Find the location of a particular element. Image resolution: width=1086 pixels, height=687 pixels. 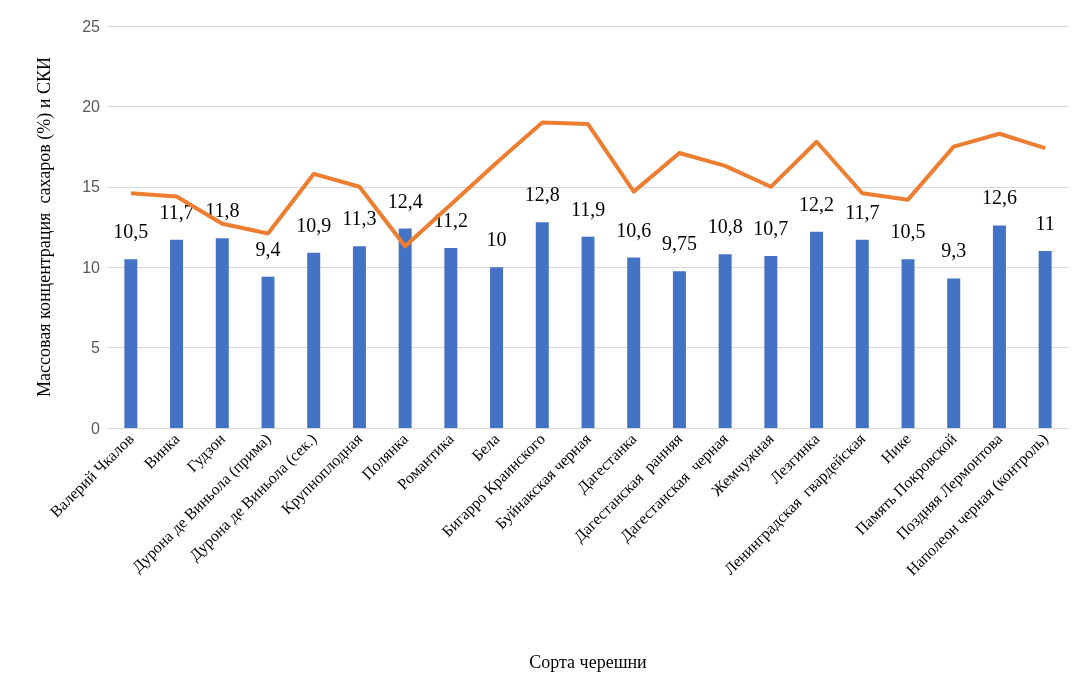

x-axis-title: Сорта черешни is located at coordinates (588, 662).